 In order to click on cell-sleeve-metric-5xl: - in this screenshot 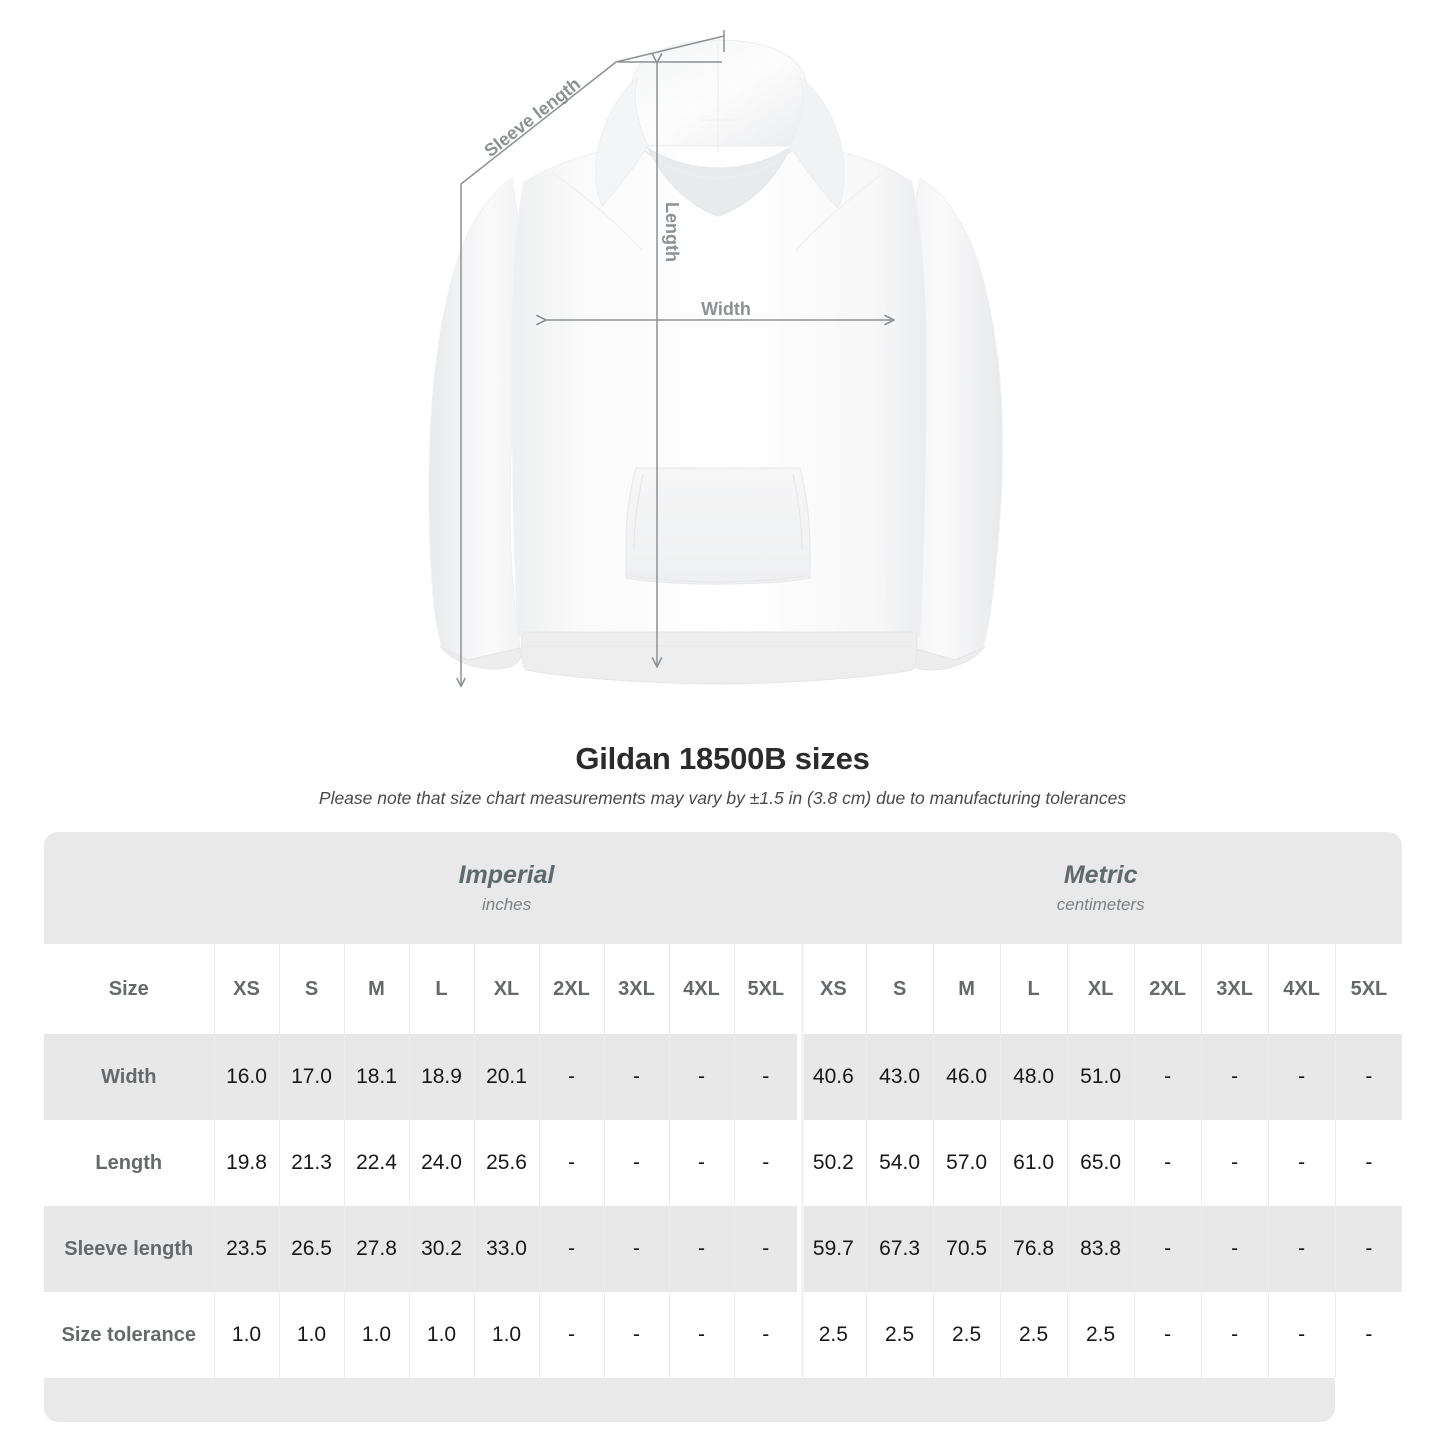, I will do `click(1368, 1249)`.